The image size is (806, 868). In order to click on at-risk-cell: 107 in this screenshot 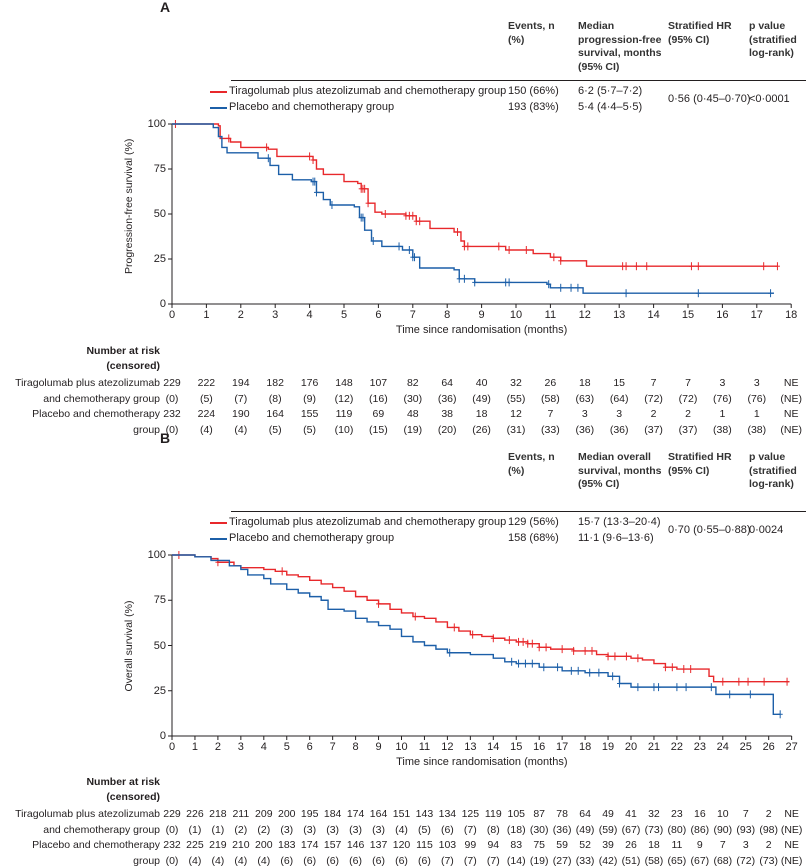, I will do `click(378, 383)`.